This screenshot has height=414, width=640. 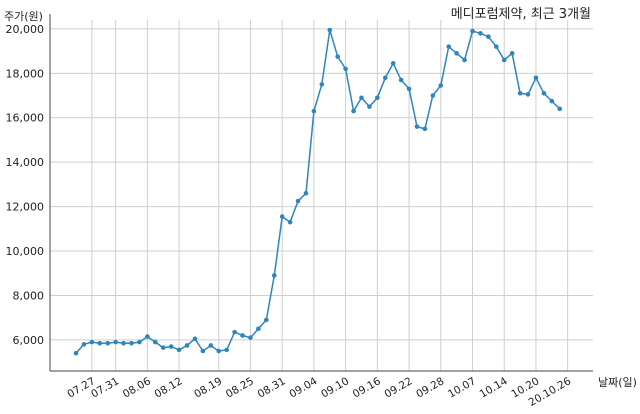 I want to click on y-axis-label: 주가(원), so click(x=23, y=16).